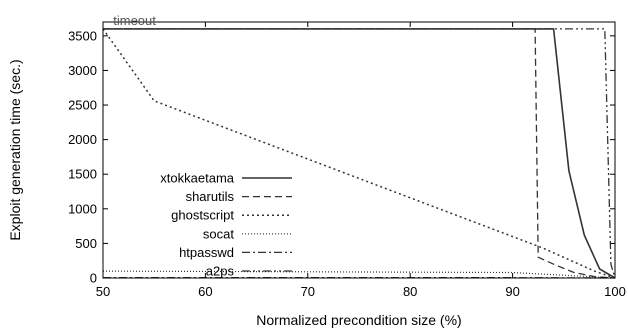 The image size is (628, 333). I want to click on x-tick-label: 100, so click(615, 291).